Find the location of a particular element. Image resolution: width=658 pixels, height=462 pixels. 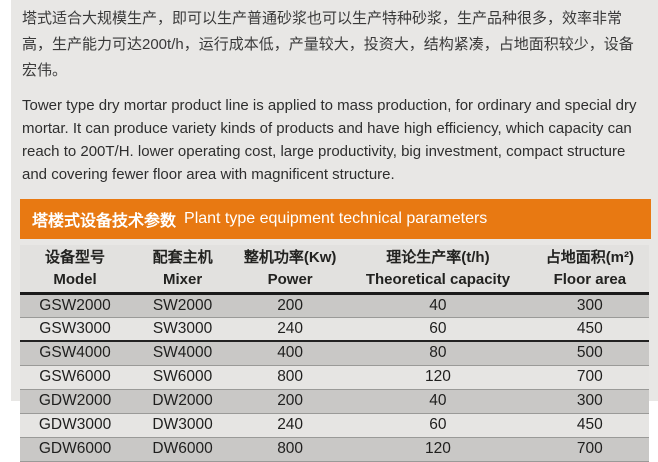

table-row: GDW3000 DW3000 240 60 450 is located at coordinates (334, 425).